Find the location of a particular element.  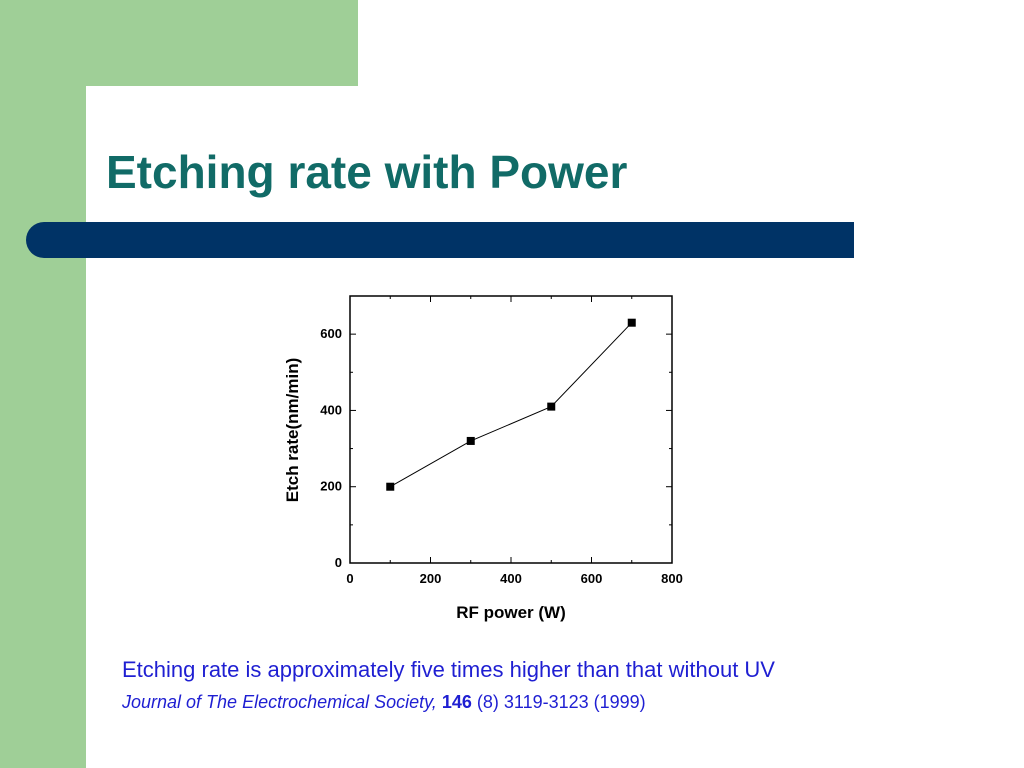

x-tick-label: 600 is located at coordinates (592, 578).